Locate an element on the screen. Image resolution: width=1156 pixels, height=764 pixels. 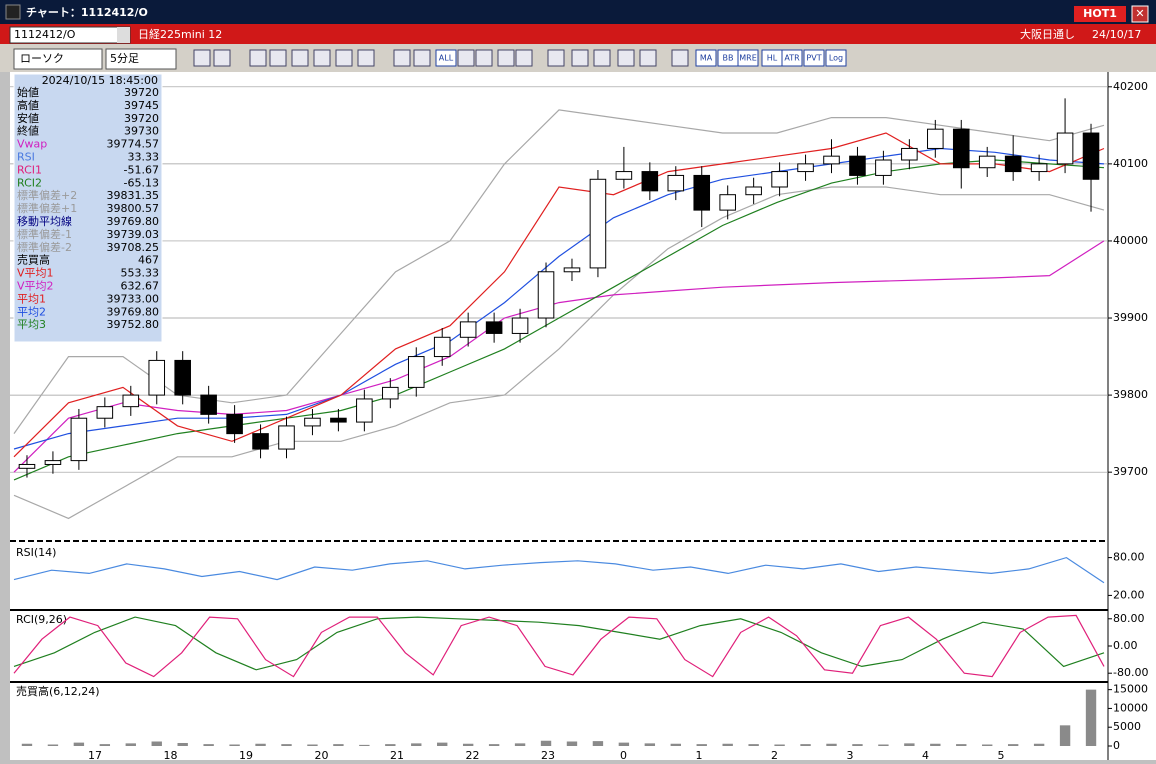
close-button is located at coordinates (1140, 14).